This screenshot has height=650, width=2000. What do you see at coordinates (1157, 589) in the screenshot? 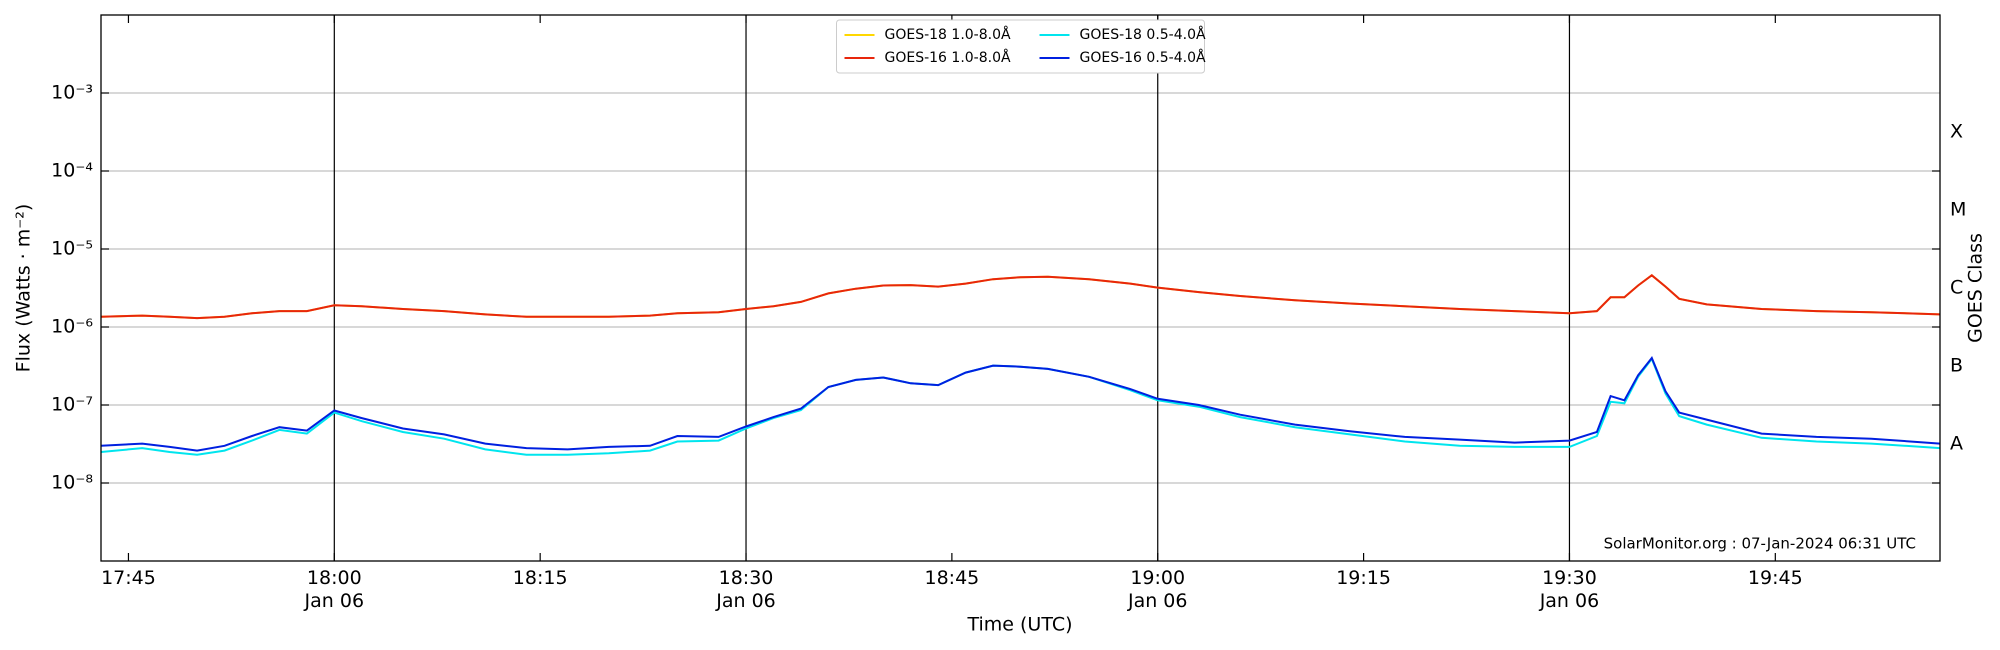
I see `x-tick-label: 19:00 Jan 06` at bounding box center [1157, 589].